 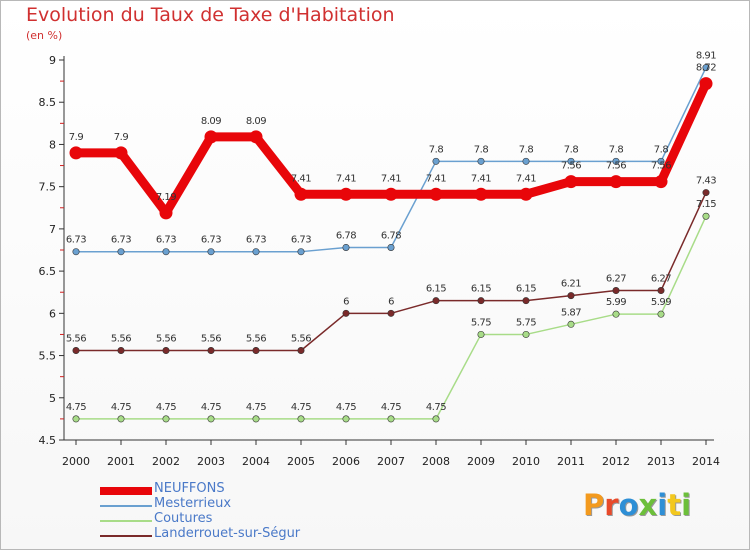 What do you see at coordinates (166, 461) in the screenshot?
I see `x-tick-label: 2002` at bounding box center [166, 461].